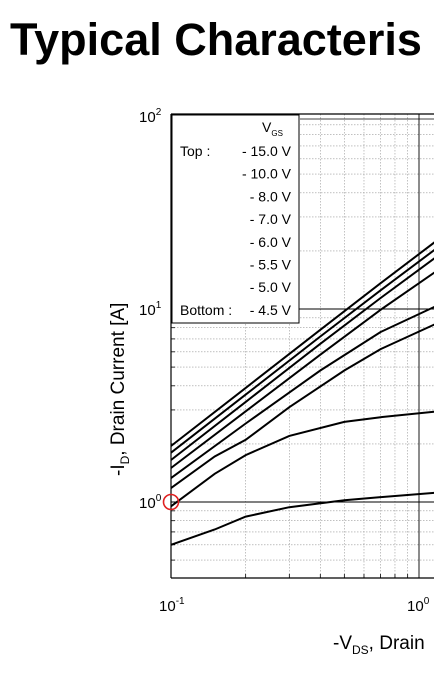 The height and width of the screenshot is (676, 434). What do you see at coordinates (271, 287) in the screenshot?
I see `legend-entry: - 5.0 V` at bounding box center [271, 287].